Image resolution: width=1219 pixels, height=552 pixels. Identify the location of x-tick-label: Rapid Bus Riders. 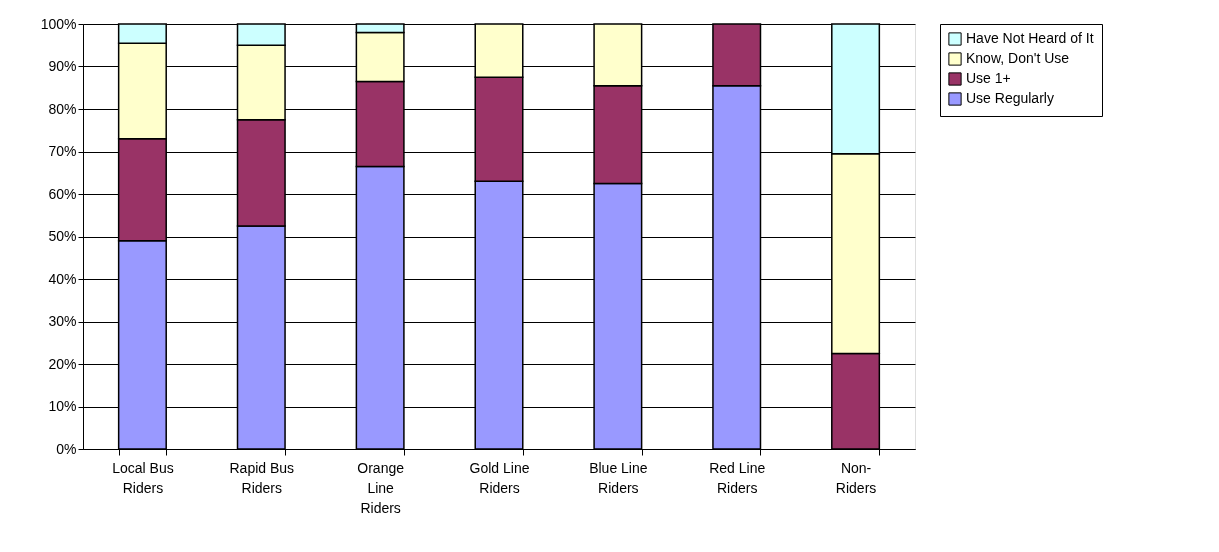
(262, 477).